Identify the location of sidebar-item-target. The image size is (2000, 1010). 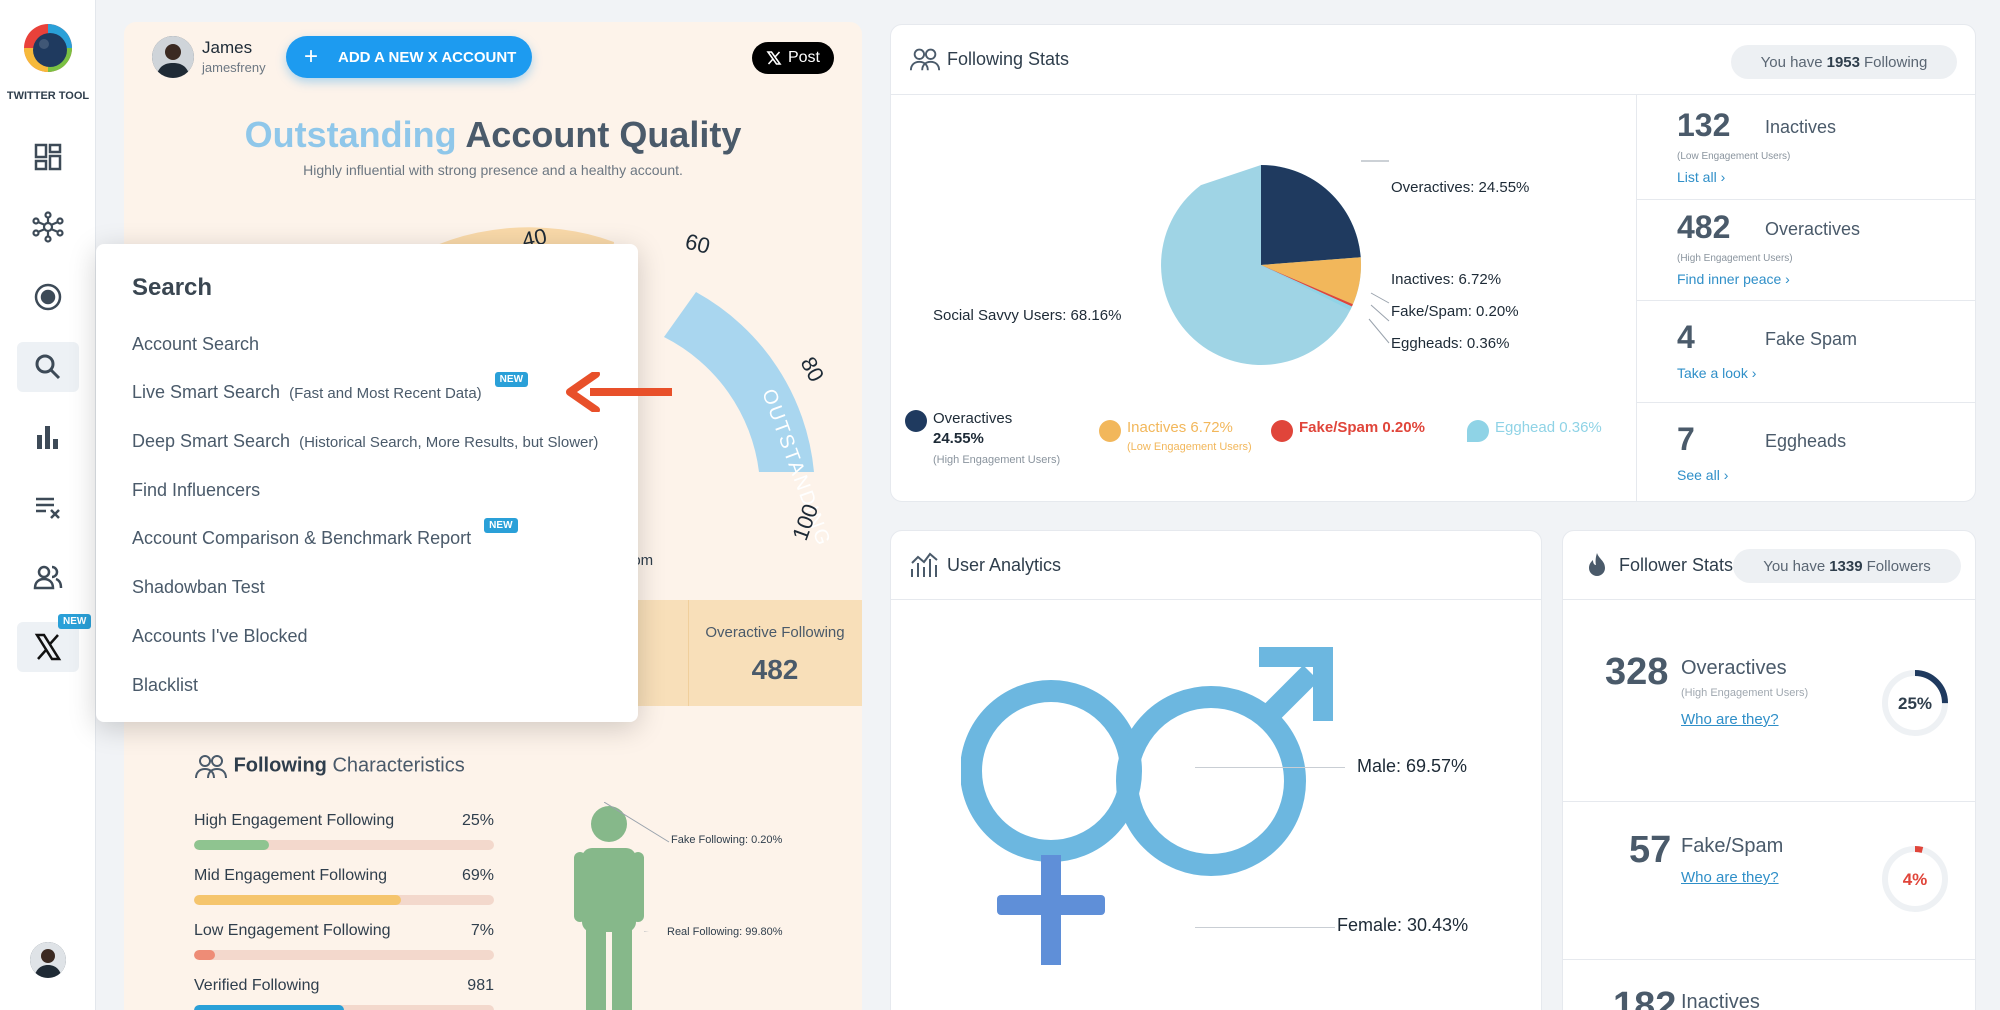
(48, 297).